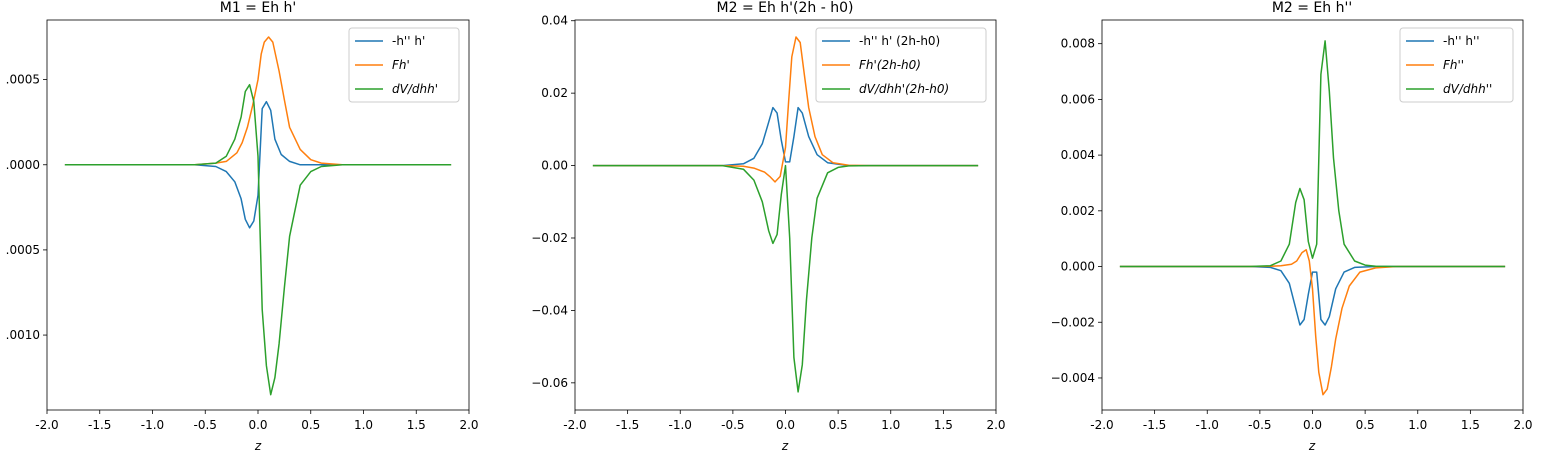 The height and width of the screenshot is (450, 1550). I want to click on y-tick-label: −0.004, so click(1073, 378).